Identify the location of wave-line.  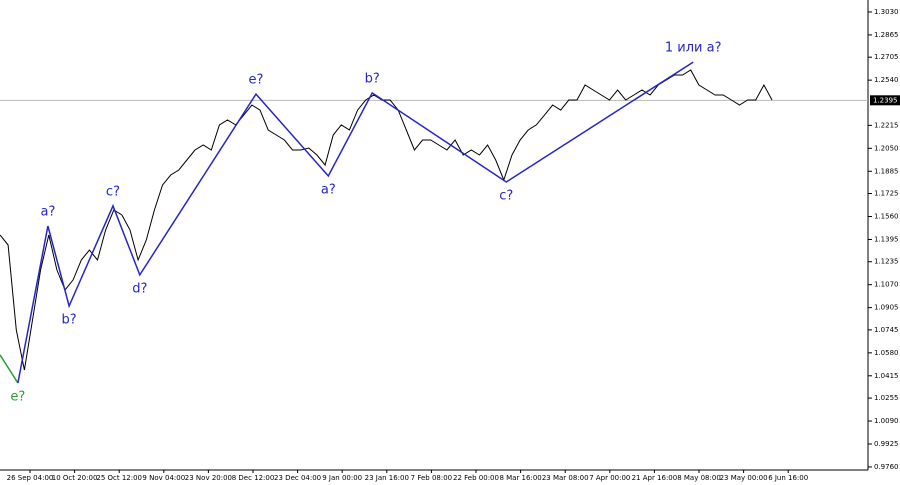
(9, 369).